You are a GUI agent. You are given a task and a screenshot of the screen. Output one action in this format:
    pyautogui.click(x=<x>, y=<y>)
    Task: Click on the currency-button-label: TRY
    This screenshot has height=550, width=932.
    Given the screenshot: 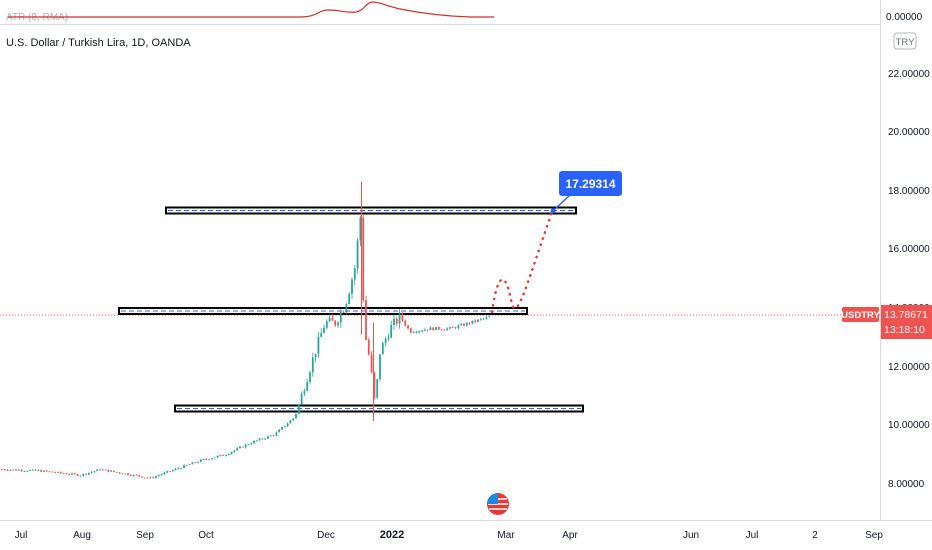 What is the action you would take?
    pyautogui.click(x=905, y=42)
    